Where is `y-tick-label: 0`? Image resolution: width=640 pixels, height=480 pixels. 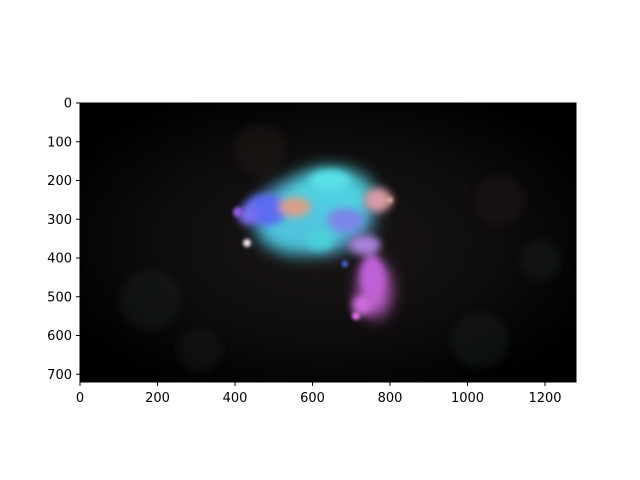 y-tick-label: 0 is located at coordinates (68, 104).